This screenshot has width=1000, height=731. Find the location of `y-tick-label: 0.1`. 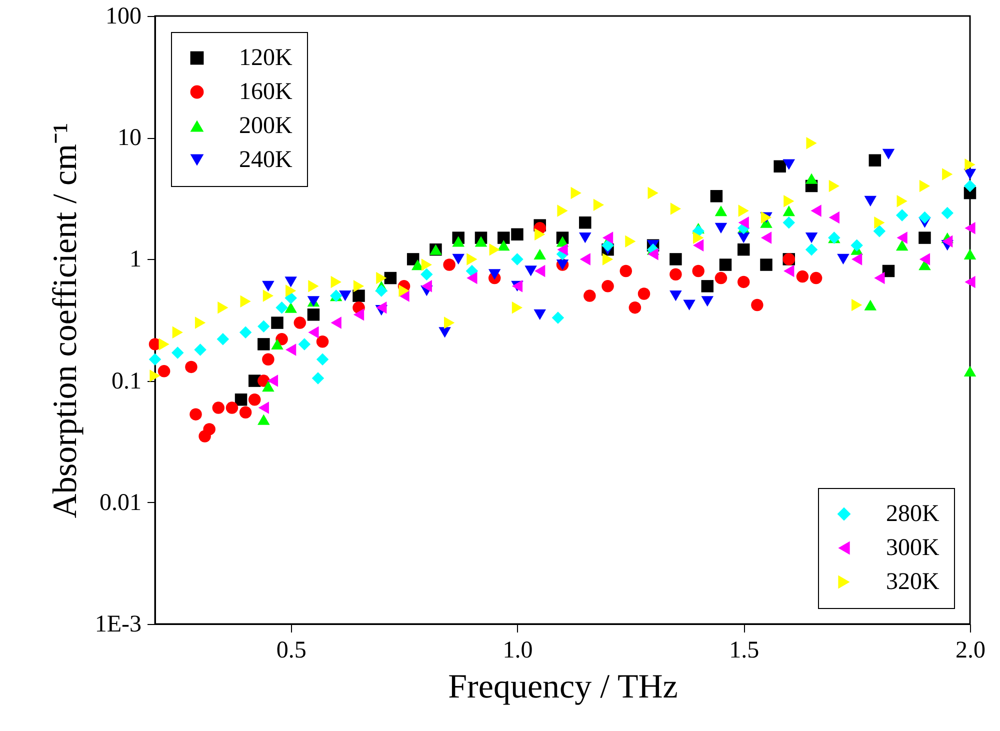

y-tick-label: 0.1 is located at coordinates (127, 381).